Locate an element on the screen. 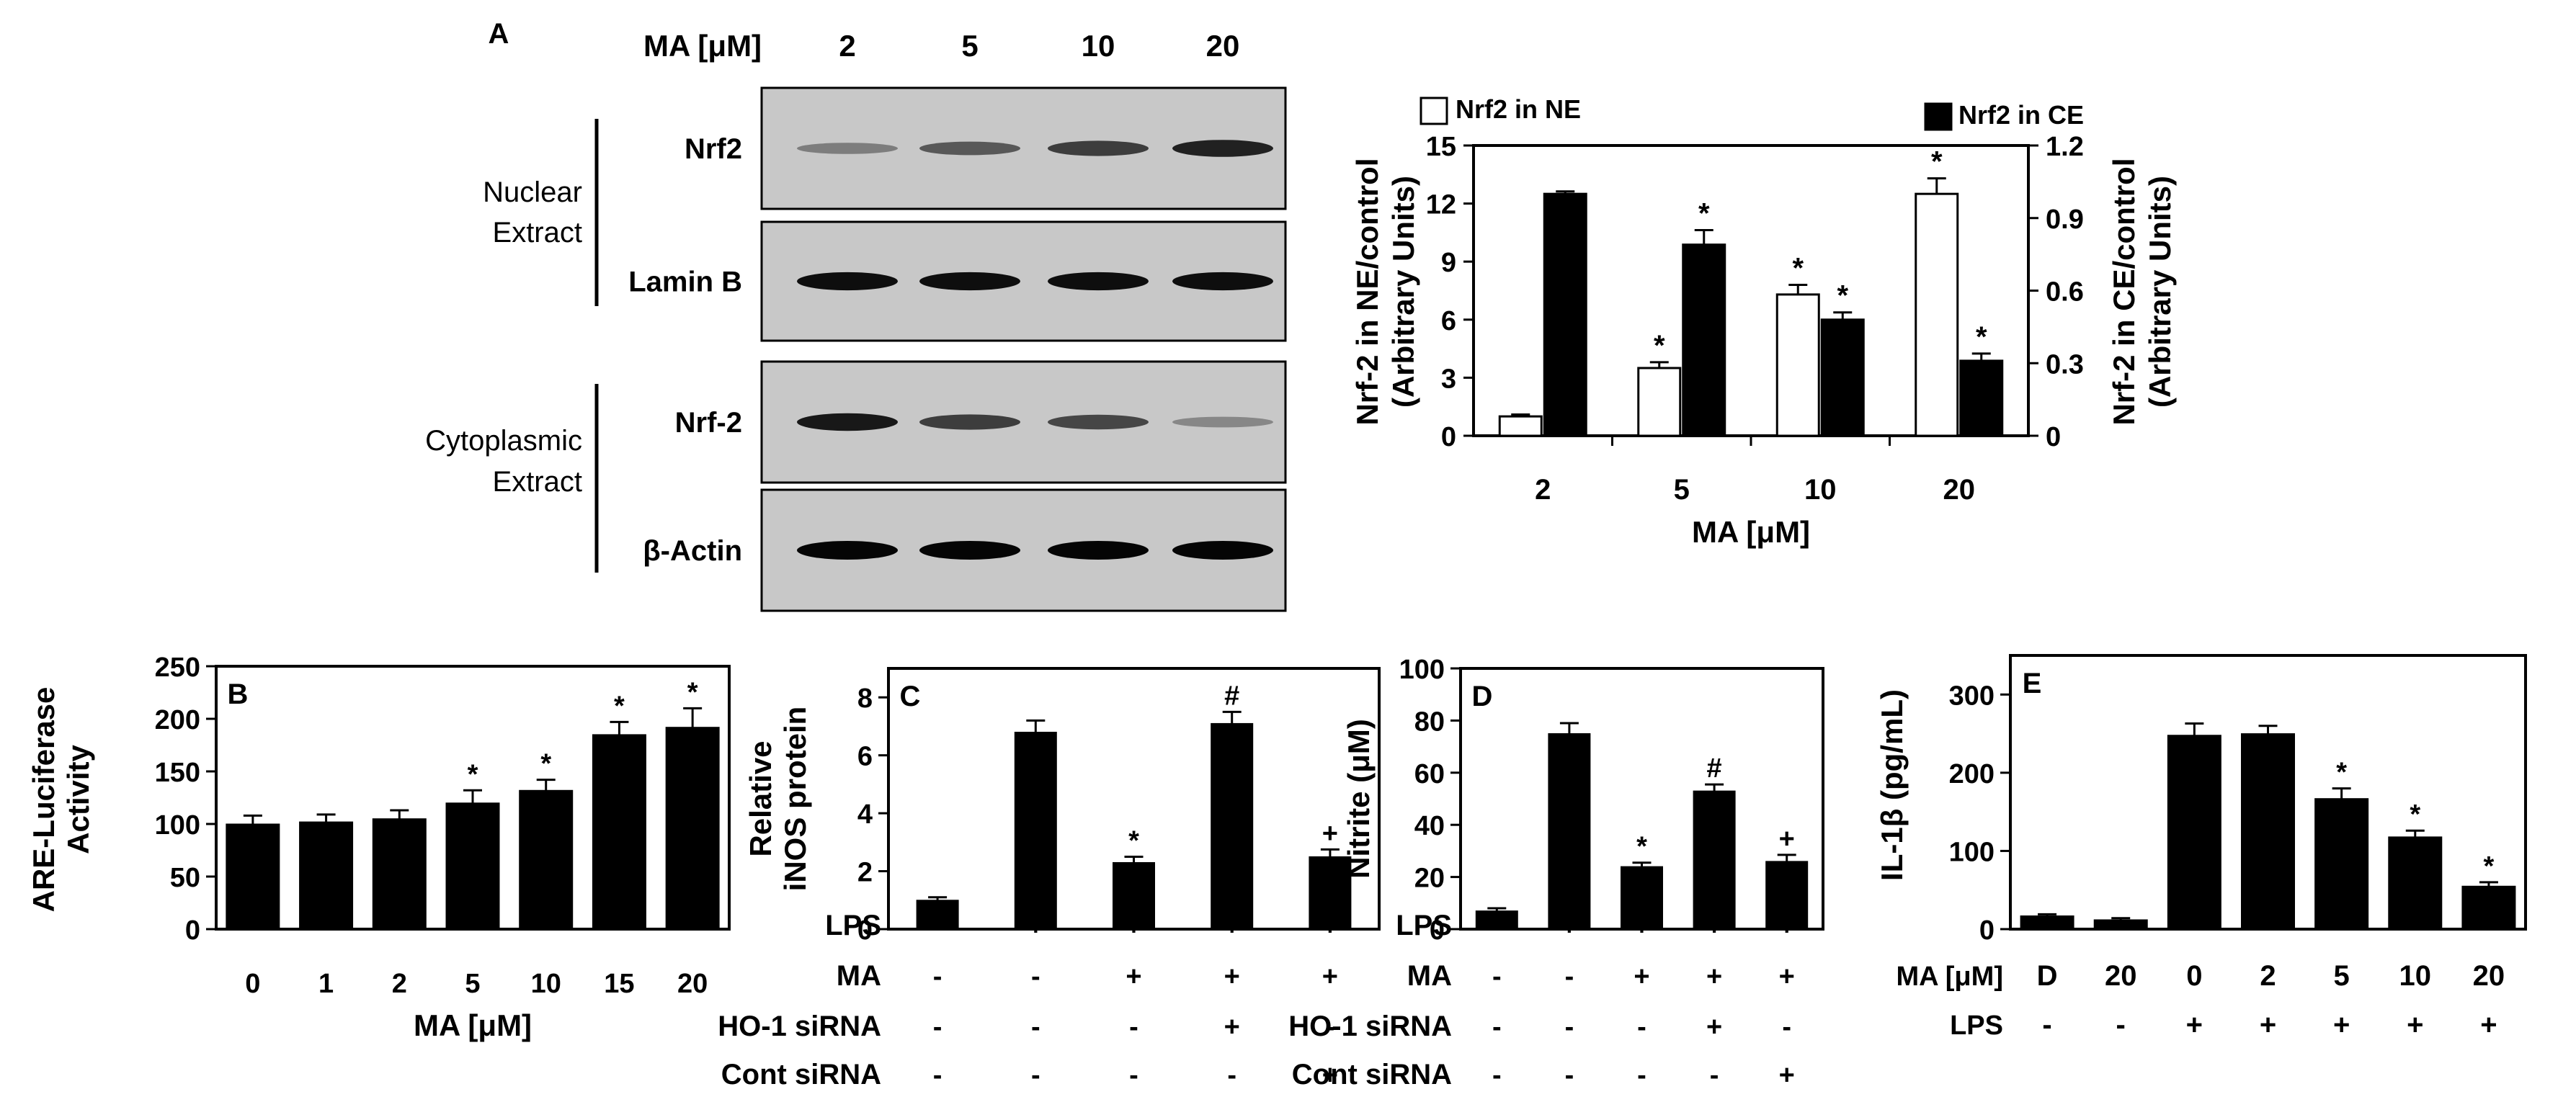 The image size is (2576, 1120). x-tick-label: 5 is located at coordinates (1682, 490).